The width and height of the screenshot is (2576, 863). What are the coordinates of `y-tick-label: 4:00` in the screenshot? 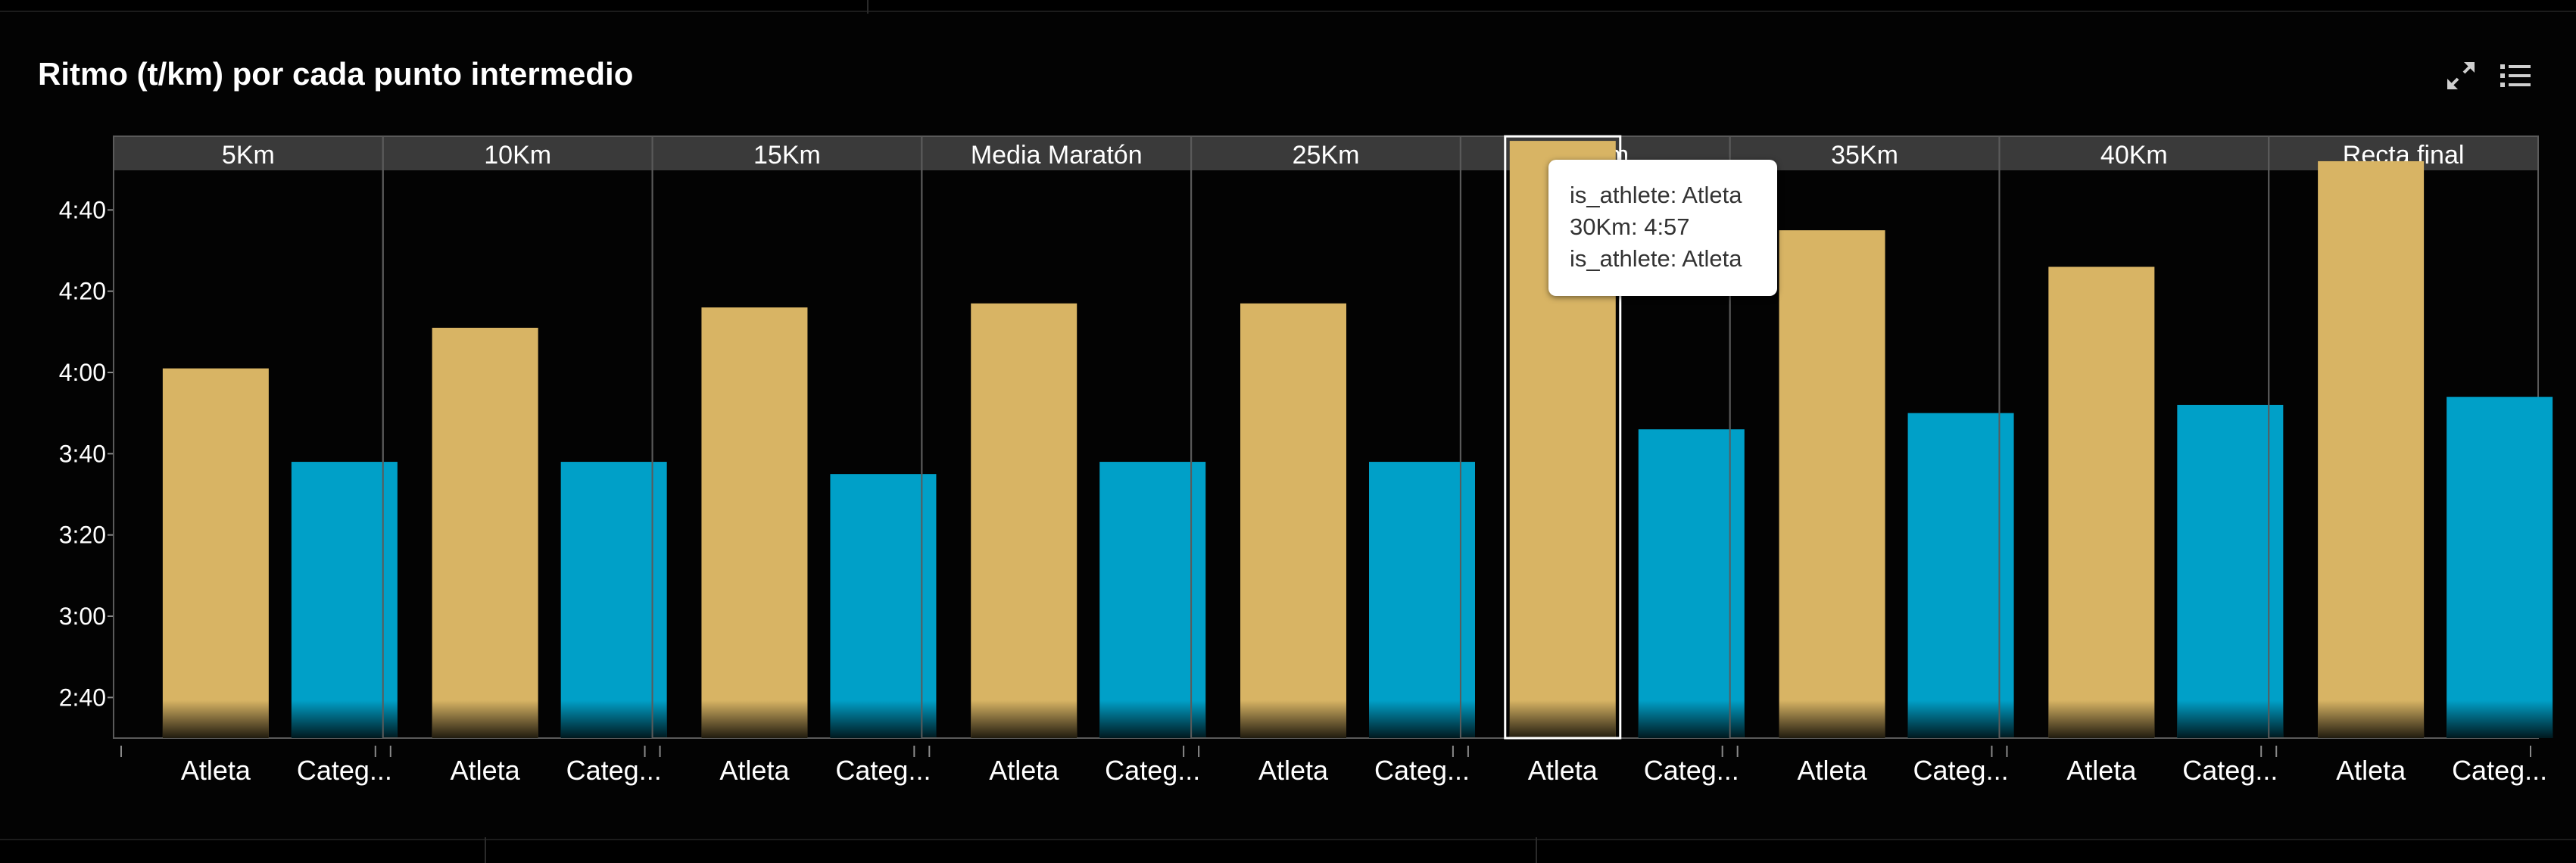 It's located at (82, 372).